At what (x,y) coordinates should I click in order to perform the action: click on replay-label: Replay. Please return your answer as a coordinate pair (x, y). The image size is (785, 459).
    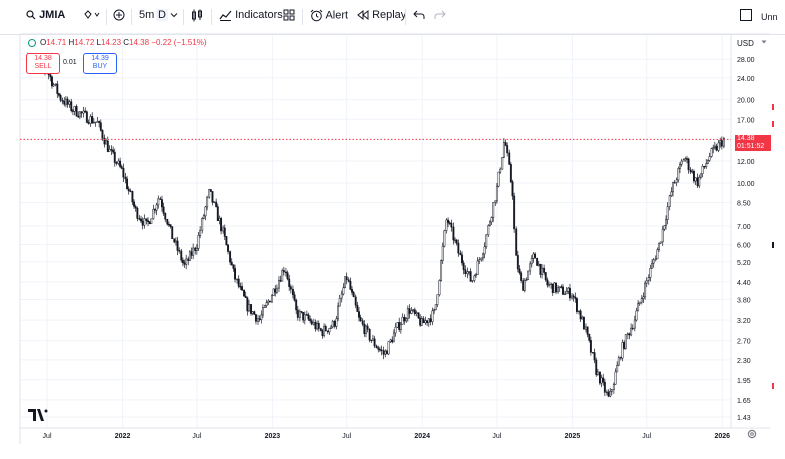
    Looking at the image, I should click on (389, 15).